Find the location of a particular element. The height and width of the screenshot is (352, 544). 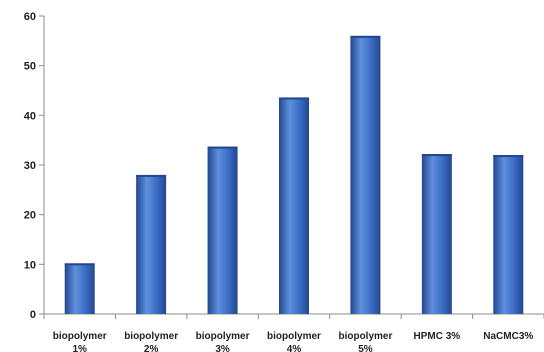

y-tick-label: 40 is located at coordinates (30, 116).